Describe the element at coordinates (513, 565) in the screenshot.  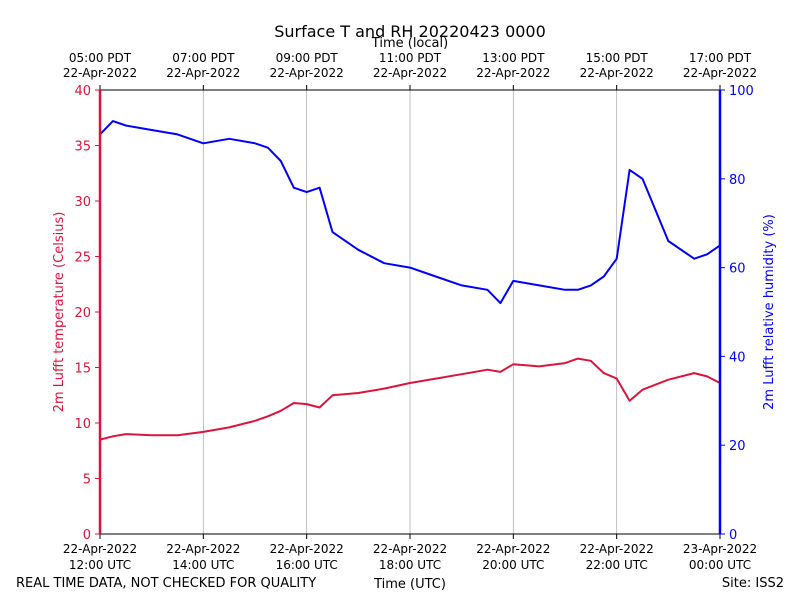
I see `x-tick-label-time: 20:00 UTC` at that location.